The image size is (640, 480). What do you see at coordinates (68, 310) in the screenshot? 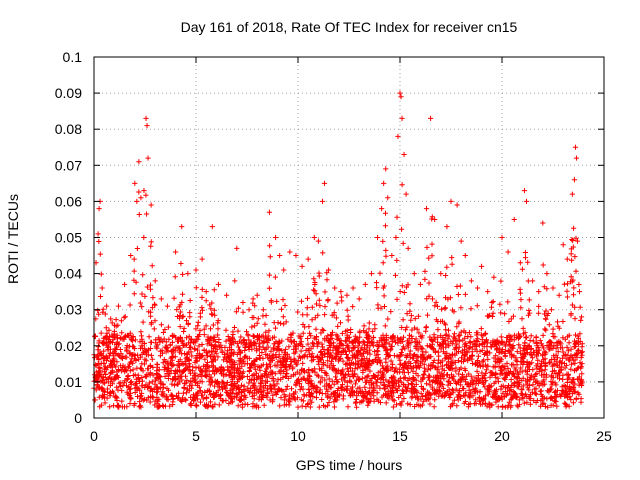
I see `y-tick-label: 0.03` at bounding box center [68, 310].